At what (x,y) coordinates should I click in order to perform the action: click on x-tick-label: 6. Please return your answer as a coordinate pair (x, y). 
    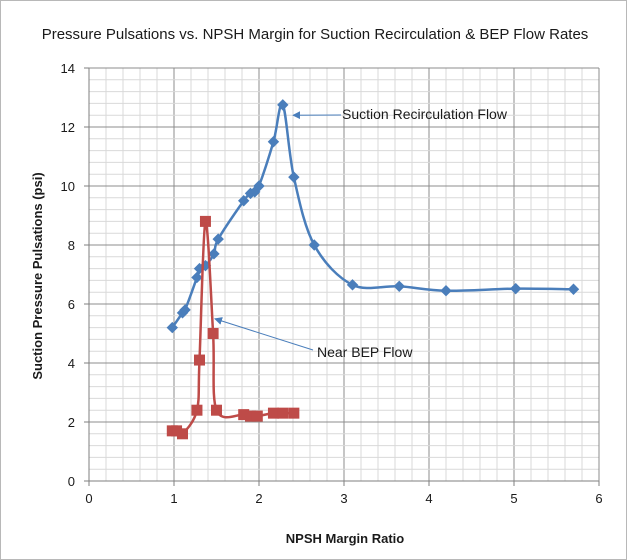
    Looking at the image, I should click on (598, 498).